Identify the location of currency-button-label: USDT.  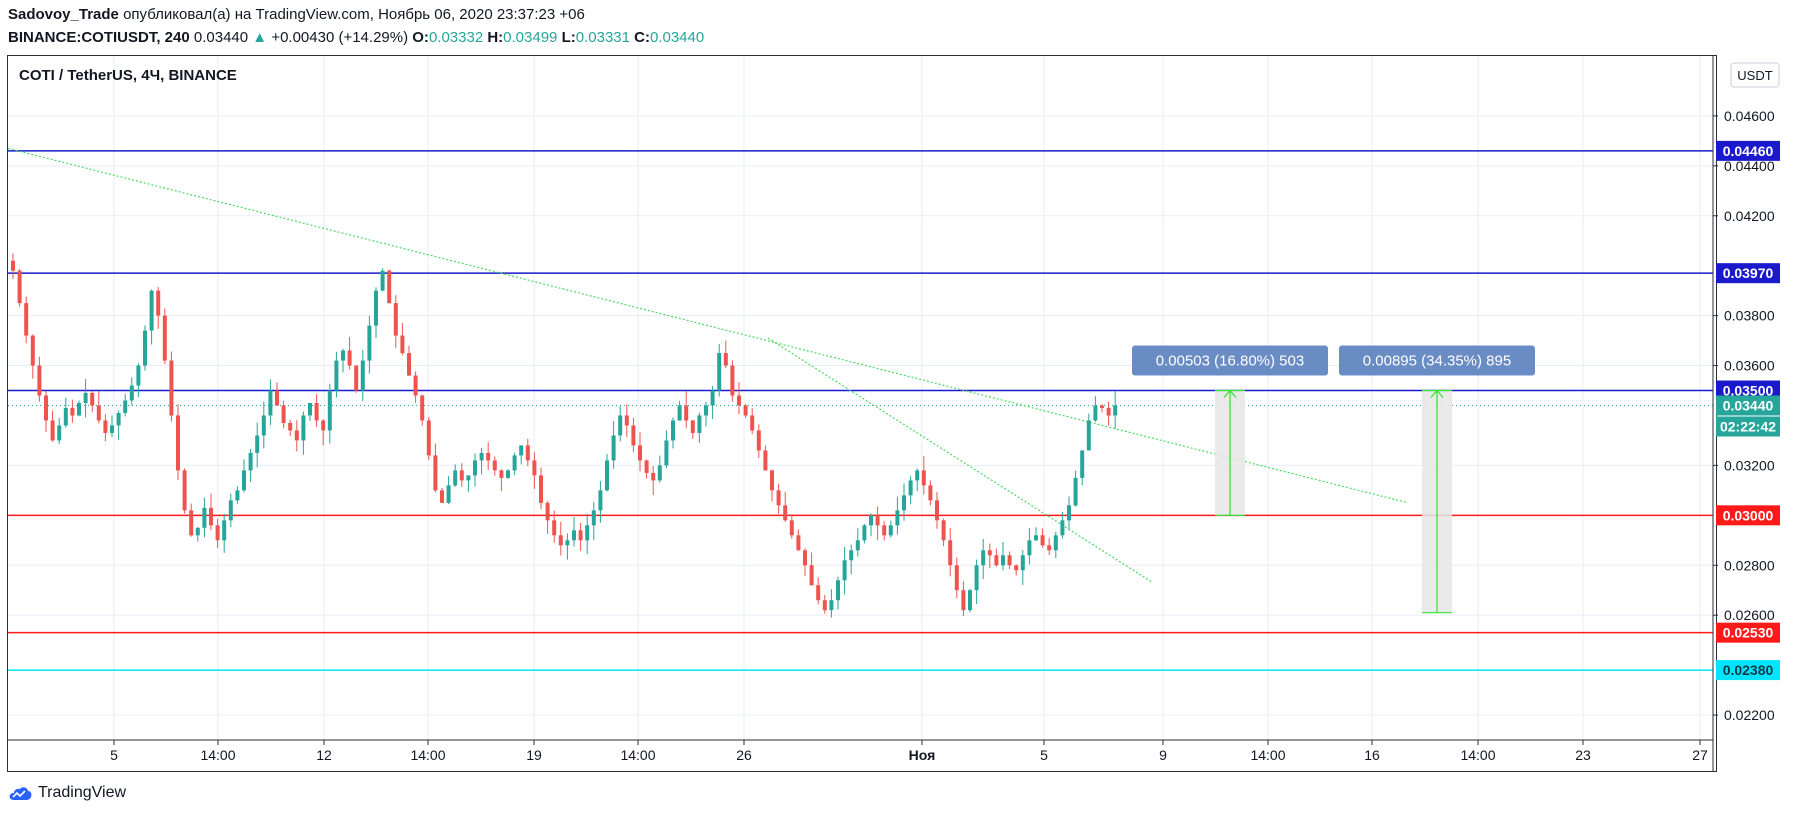
(1754, 75).